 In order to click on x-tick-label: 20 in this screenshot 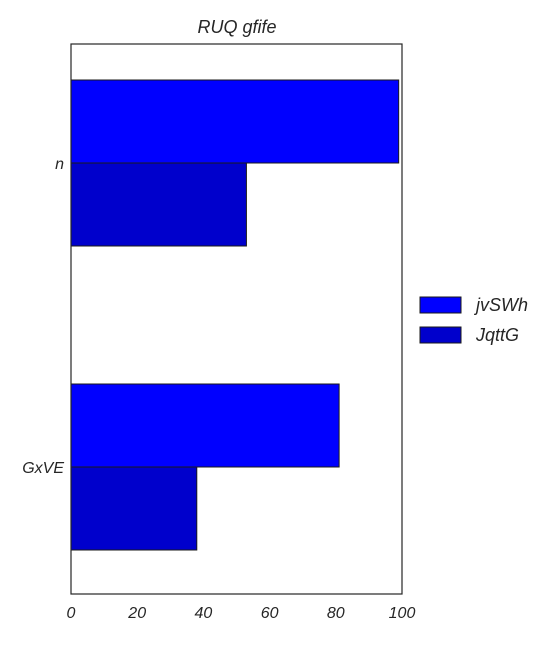, I will do `click(136, 613)`.